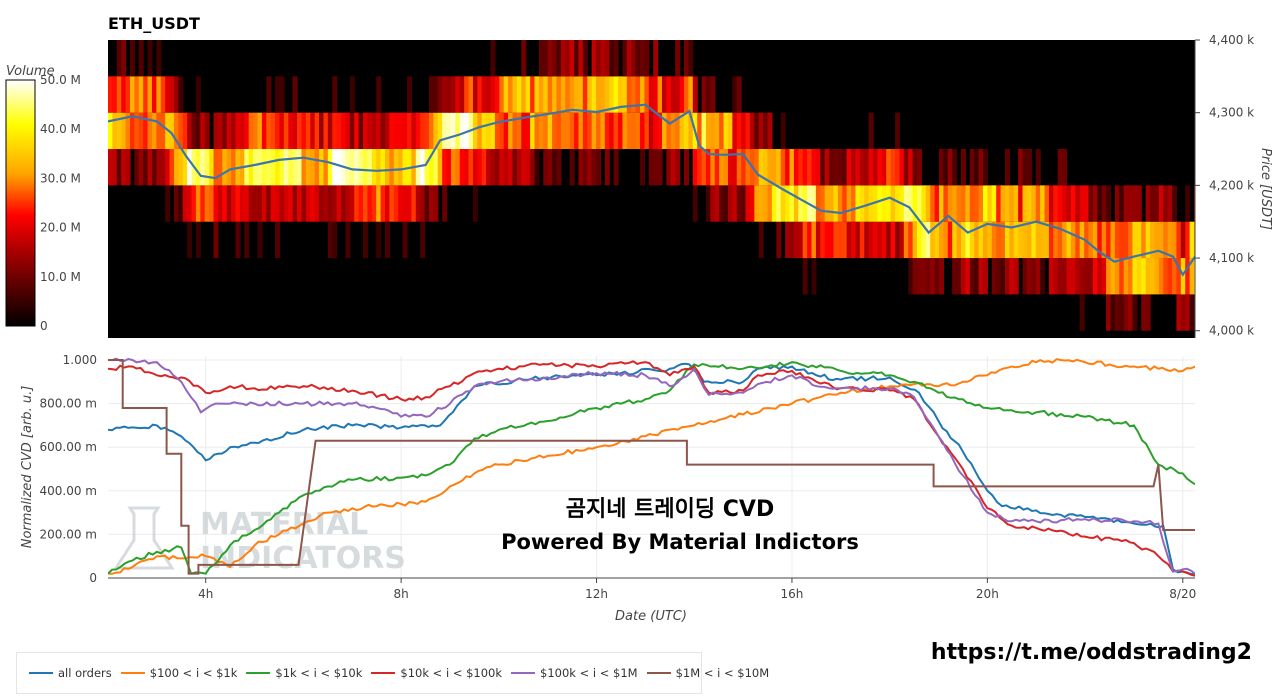 This screenshot has height=696, width=1280. What do you see at coordinates (574, 673) in the screenshot?
I see `legend-item: $100k < i < $1M` at bounding box center [574, 673].